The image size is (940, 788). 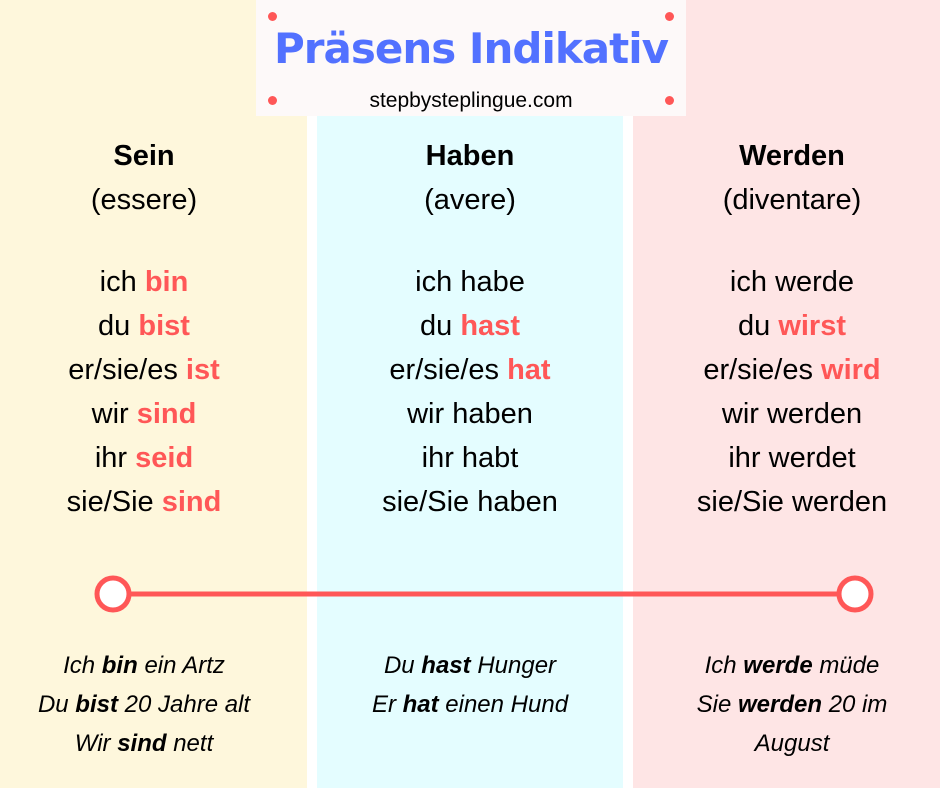 I want to click on verb: Sein, so click(x=144, y=156).